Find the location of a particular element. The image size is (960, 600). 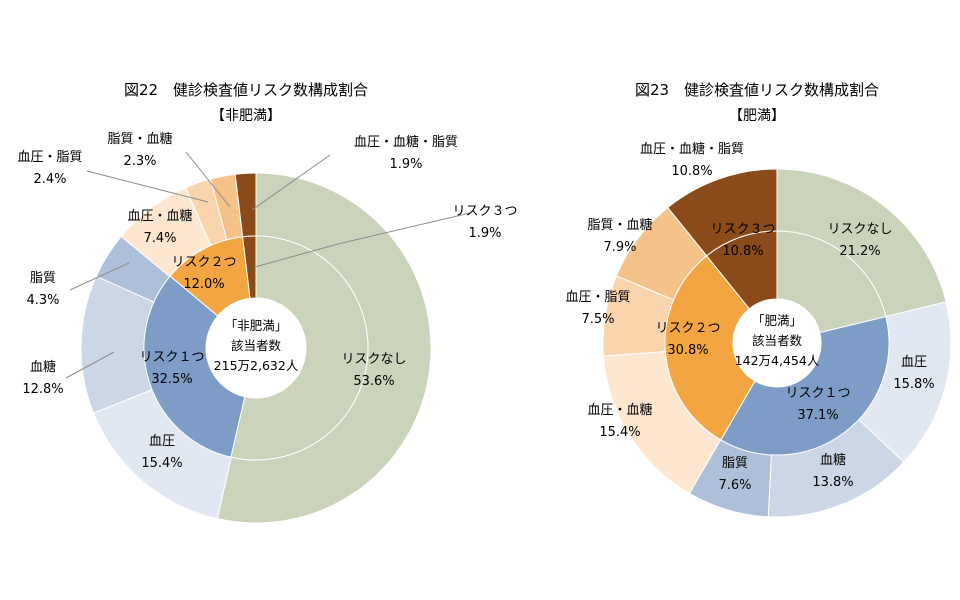

slice-value: 7.9% is located at coordinates (619, 247).